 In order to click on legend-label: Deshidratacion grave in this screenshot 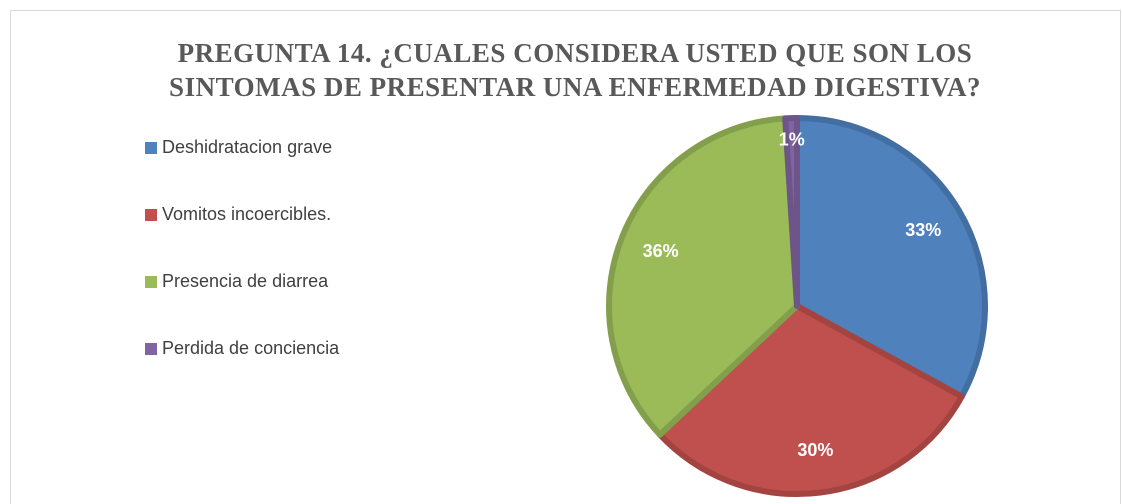, I will do `click(247, 147)`.